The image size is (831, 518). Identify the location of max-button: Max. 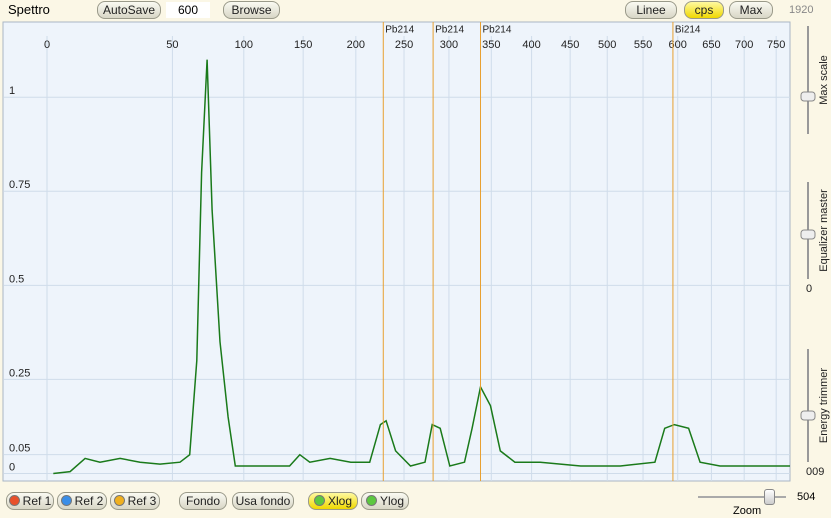
(751, 10).